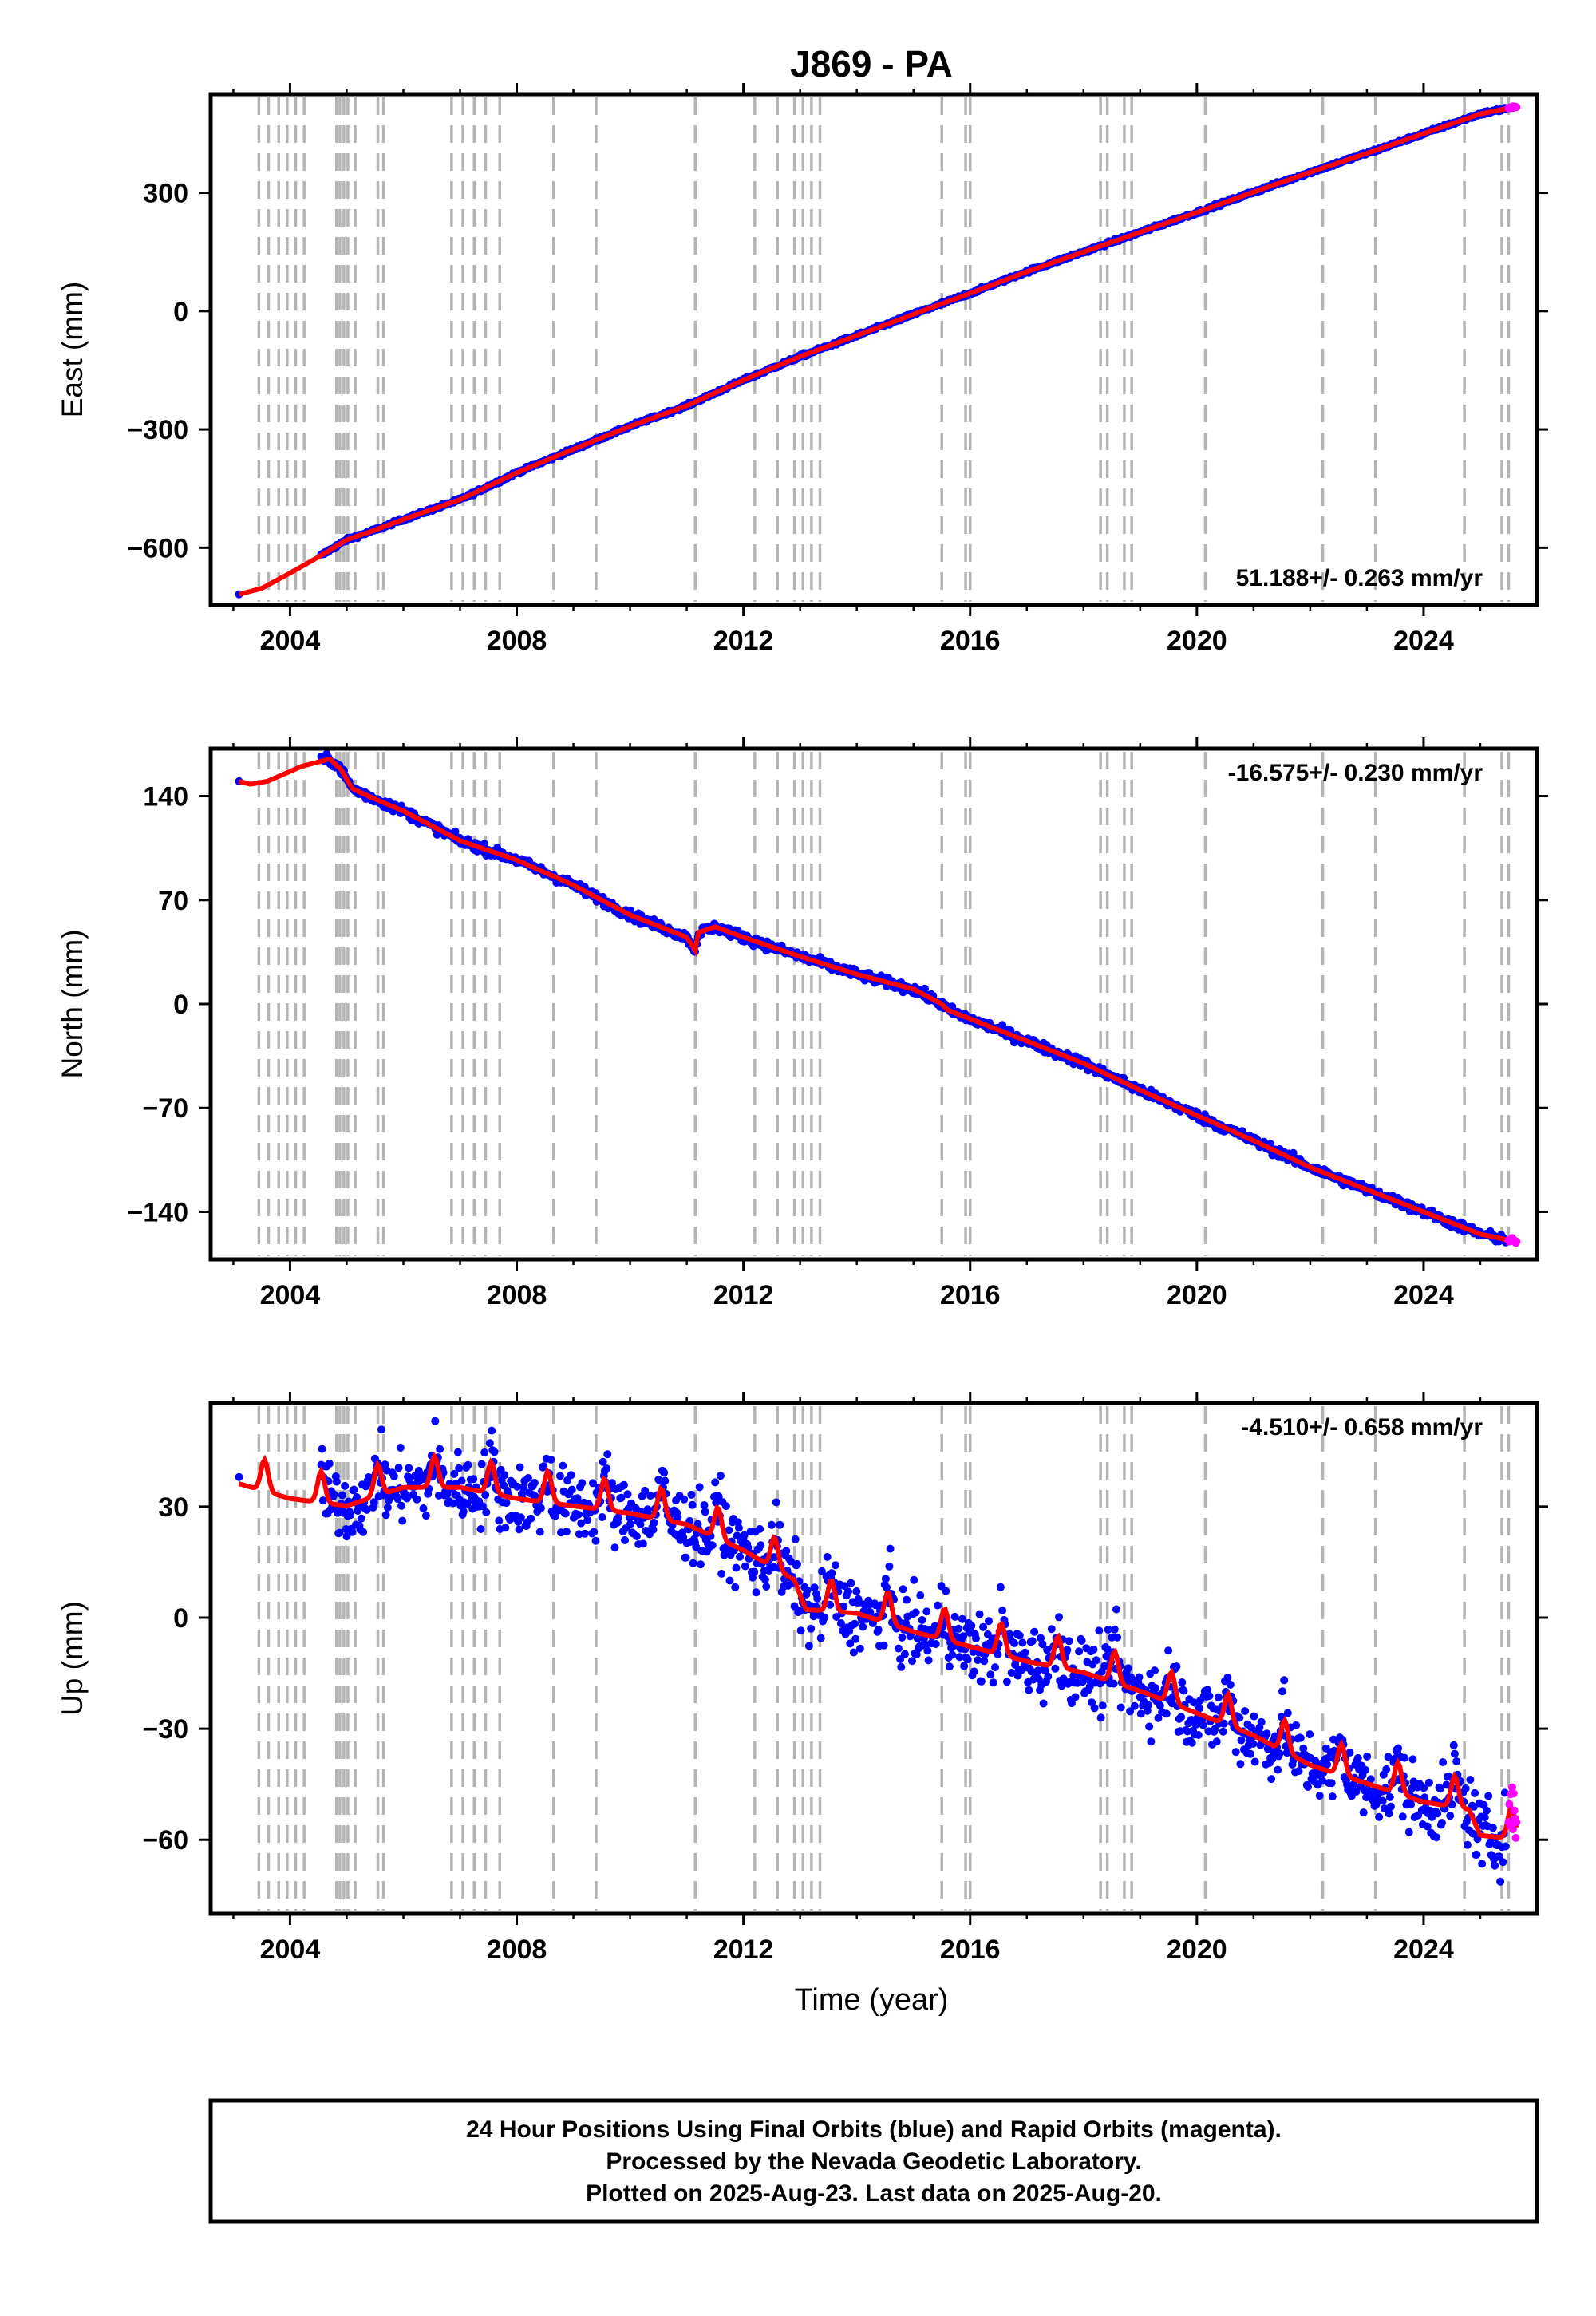  I want to click on x-tick-label: 2016, so click(970, 1295).